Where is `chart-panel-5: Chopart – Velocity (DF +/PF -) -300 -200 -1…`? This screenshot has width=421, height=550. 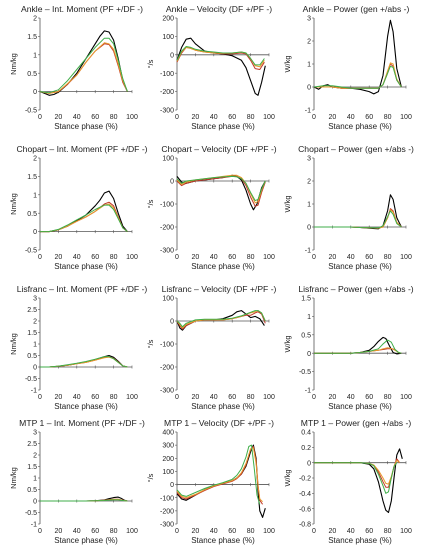
chart-panel-5: Chopart – Velocity (DF +/PF -) -300 -200 -1… is located at coordinates (211, 207).